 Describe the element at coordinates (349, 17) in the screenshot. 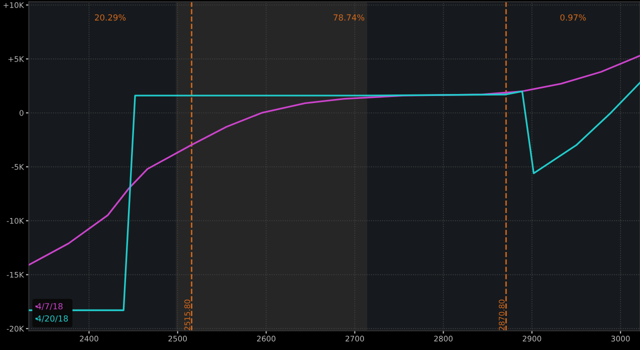

I see `annotation: 78.74%` at that location.